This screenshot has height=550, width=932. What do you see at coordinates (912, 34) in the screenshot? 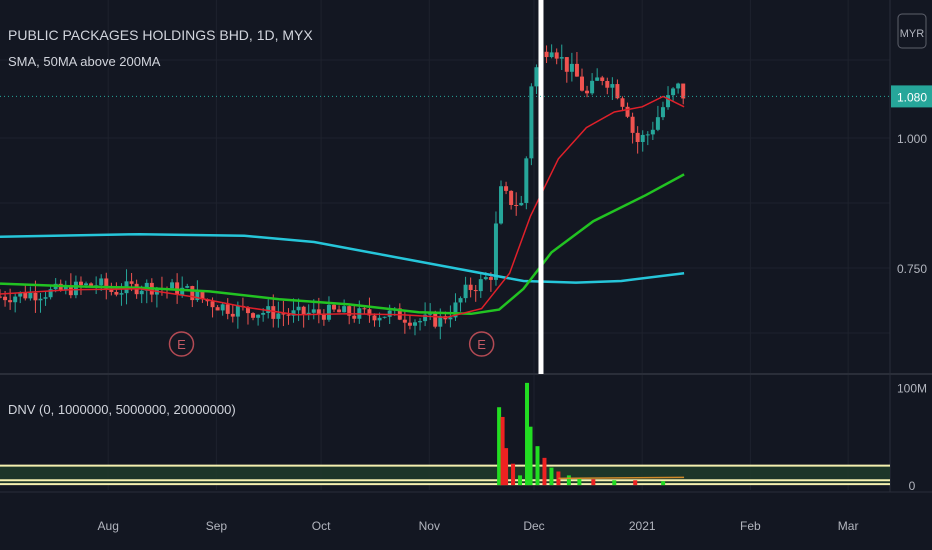
I see `currency-label: MYR` at bounding box center [912, 34].